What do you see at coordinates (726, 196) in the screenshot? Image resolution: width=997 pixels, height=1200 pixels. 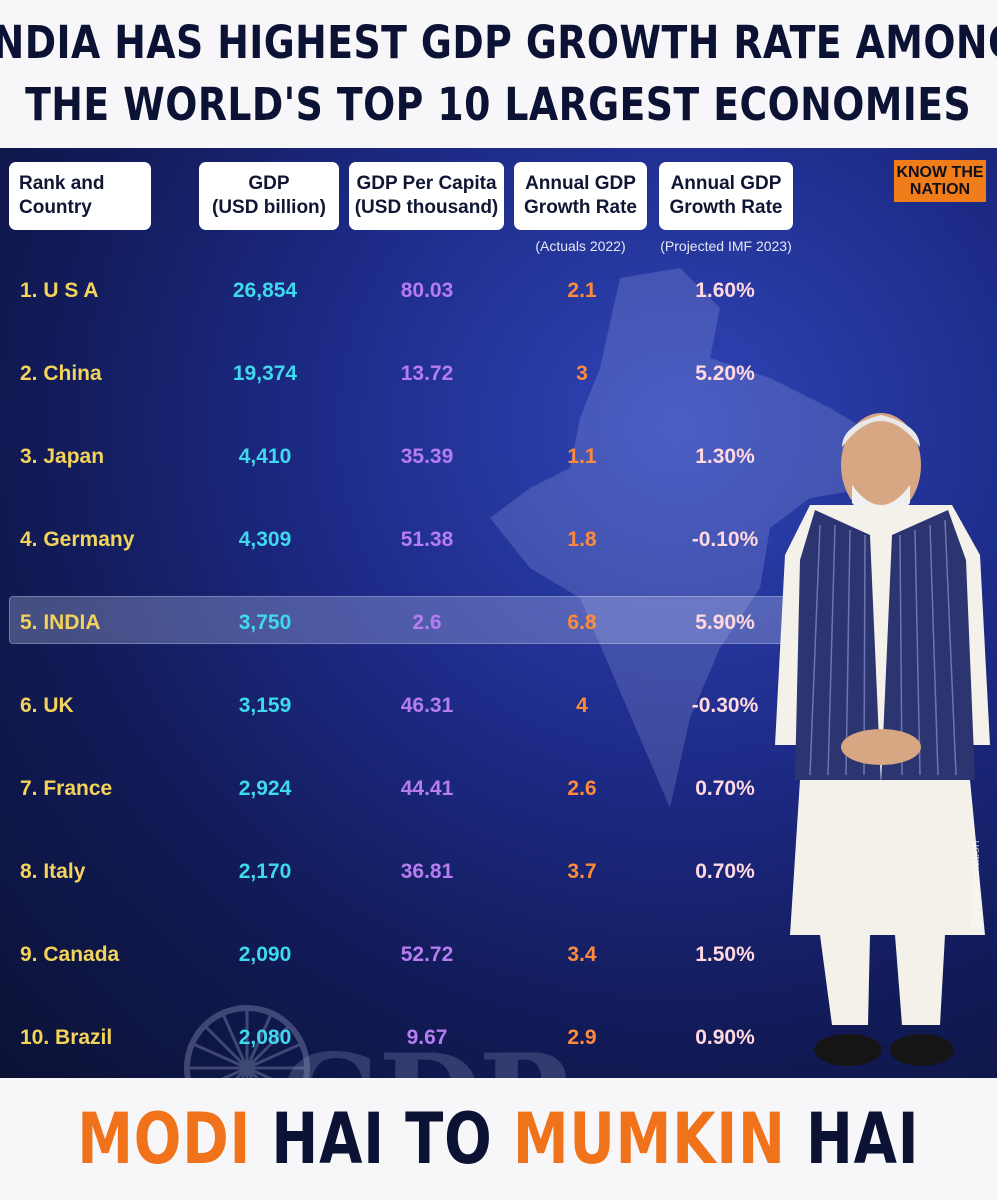 I see `header-growth-projected: Annual GDP Growth Rate` at bounding box center [726, 196].